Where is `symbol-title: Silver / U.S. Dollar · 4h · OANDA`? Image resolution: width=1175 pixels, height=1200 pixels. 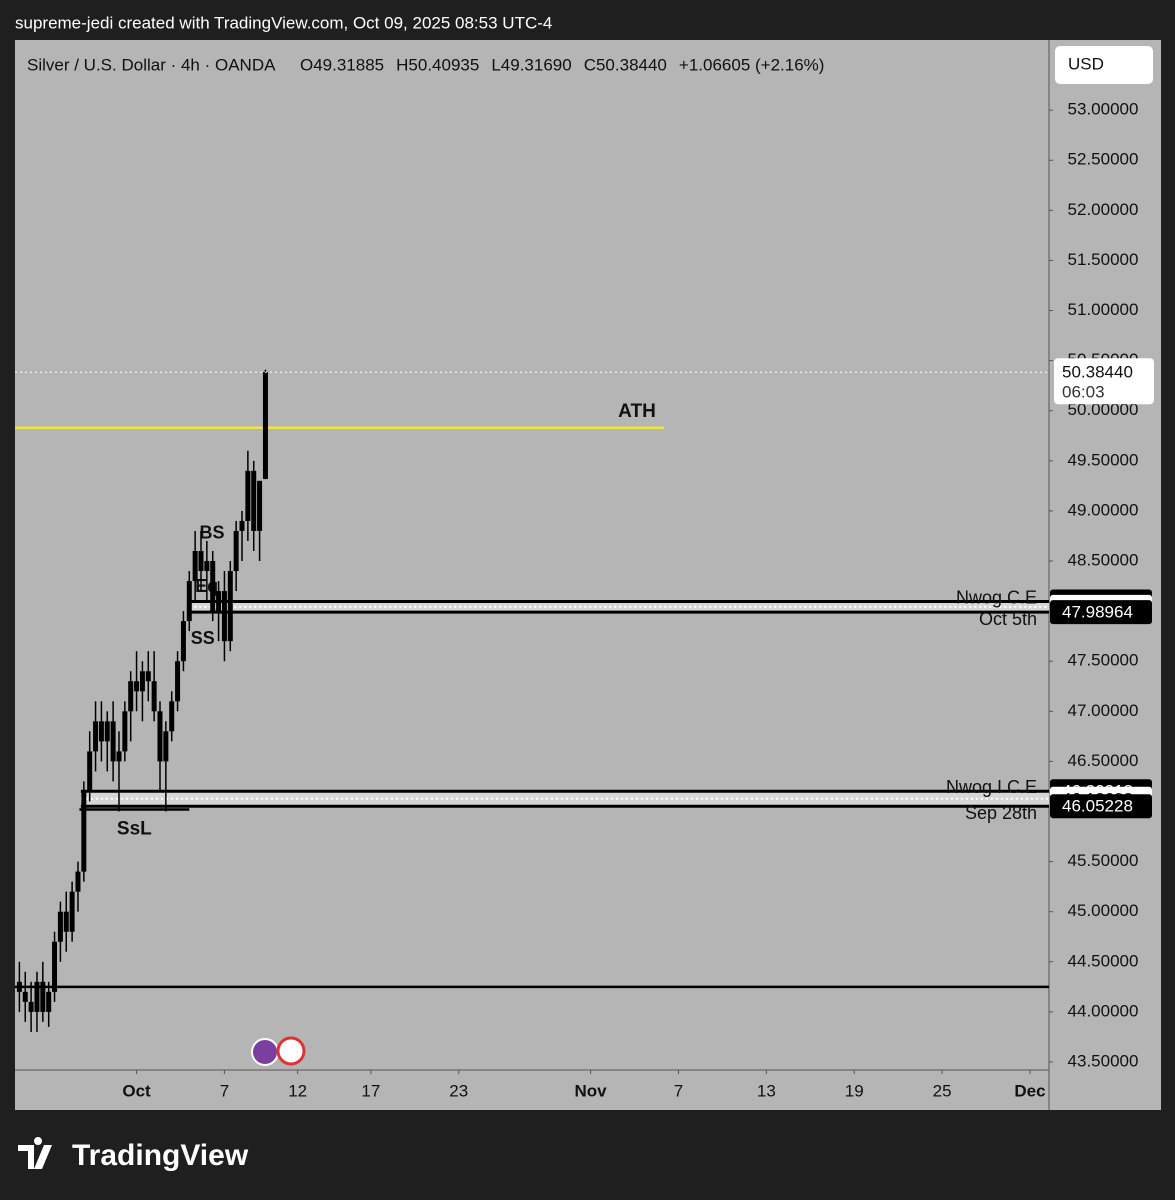
symbol-title: Silver / U.S. Dollar · 4h · OANDA is located at coordinates (151, 64).